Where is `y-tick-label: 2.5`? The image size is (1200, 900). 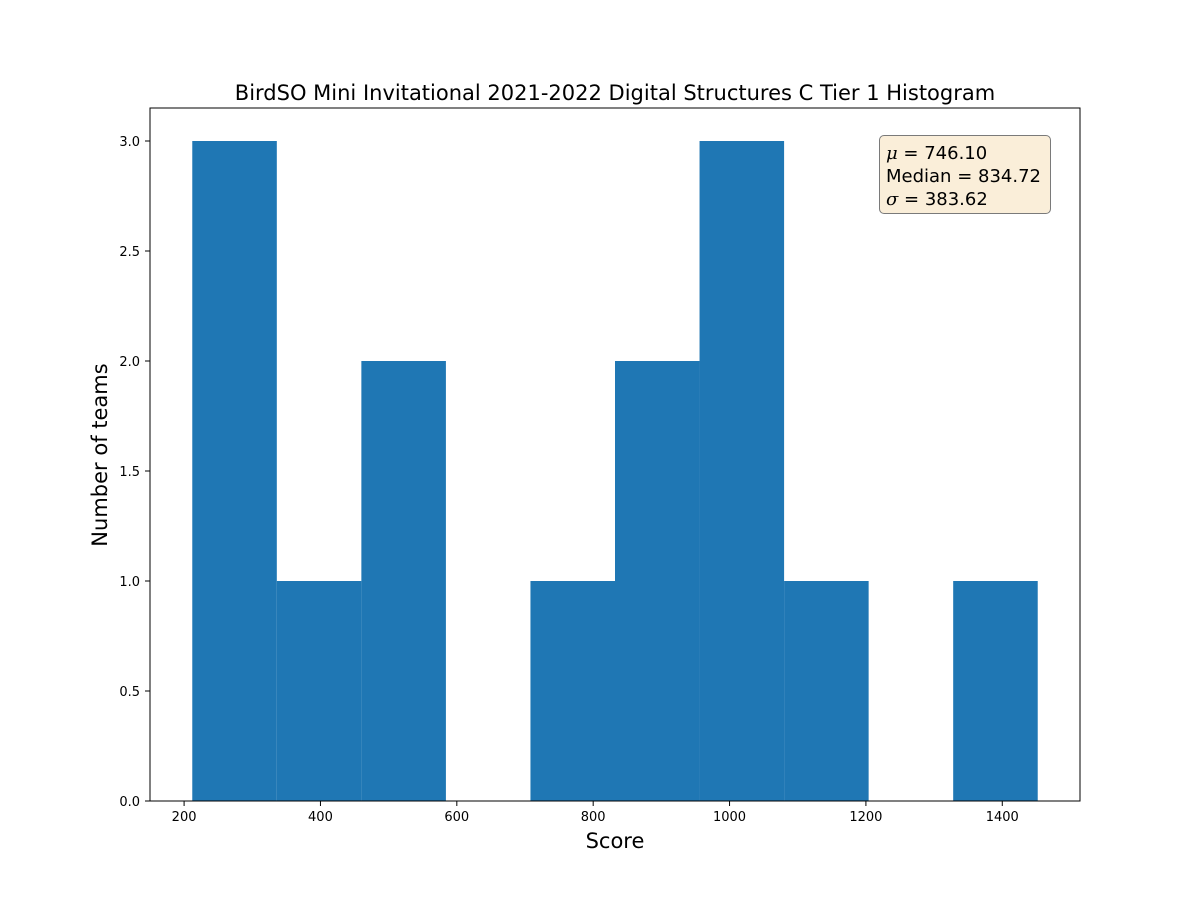 y-tick-label: 2.5 is located at coordinates (129, 252).